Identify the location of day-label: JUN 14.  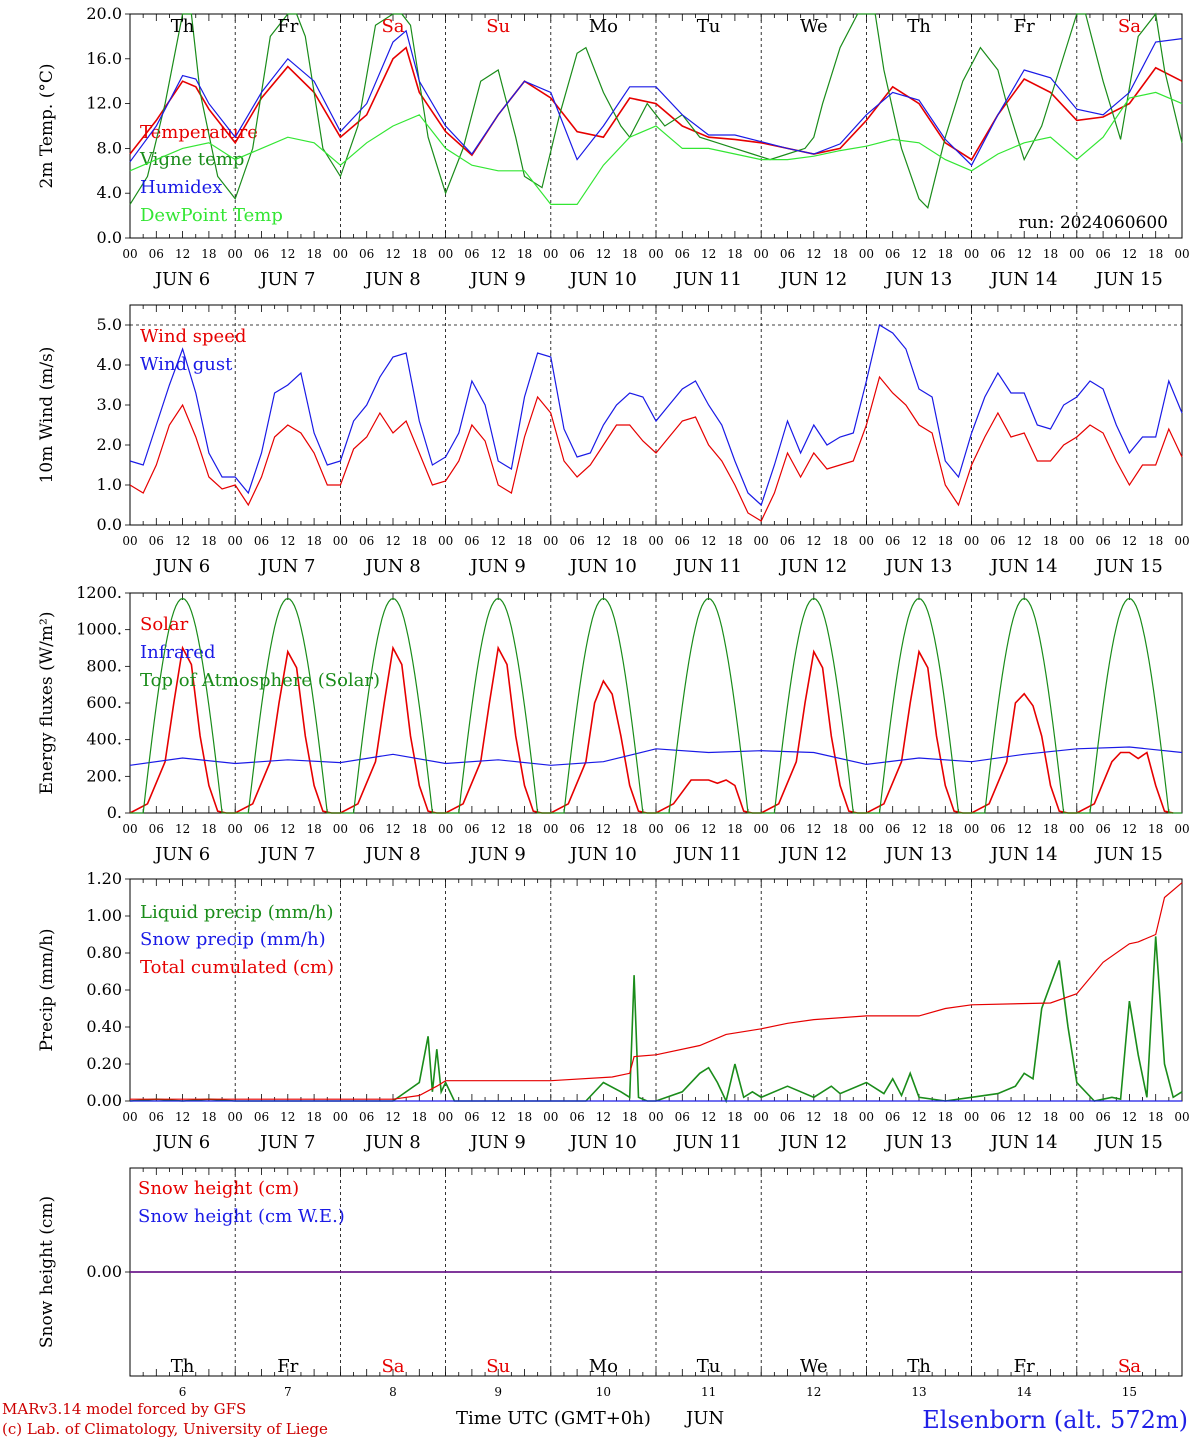
(1023, 566).